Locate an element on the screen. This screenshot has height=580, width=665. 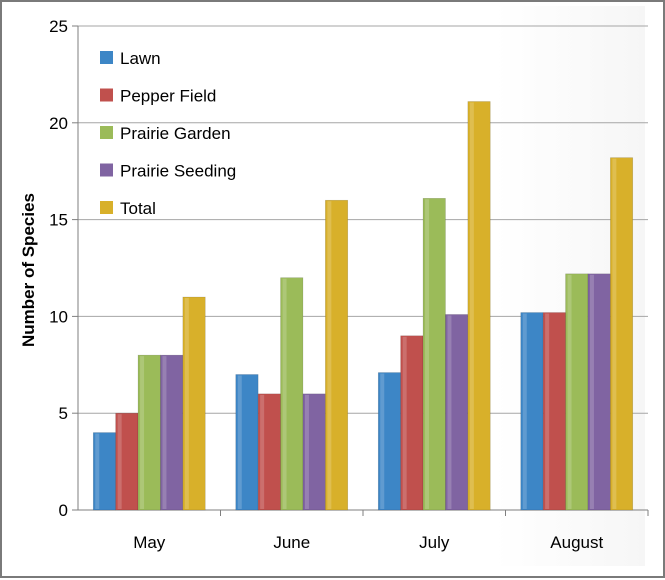
legend-swatch-lawn is located at coordinates (106, 57).